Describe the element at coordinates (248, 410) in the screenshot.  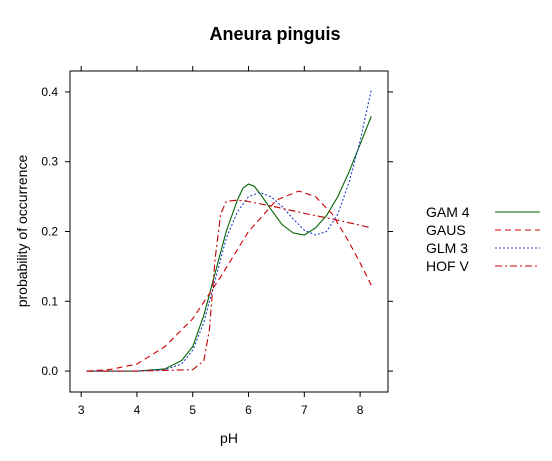
I see `x-tick-label: 6` at that location.